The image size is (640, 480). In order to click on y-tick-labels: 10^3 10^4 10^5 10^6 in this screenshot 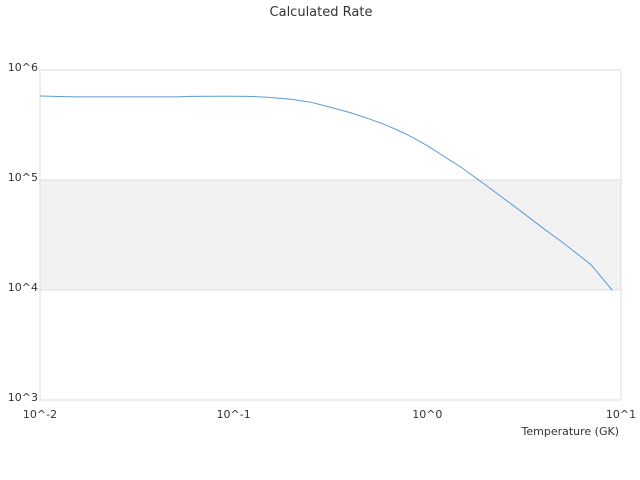, I will do `click(23, 232)`.